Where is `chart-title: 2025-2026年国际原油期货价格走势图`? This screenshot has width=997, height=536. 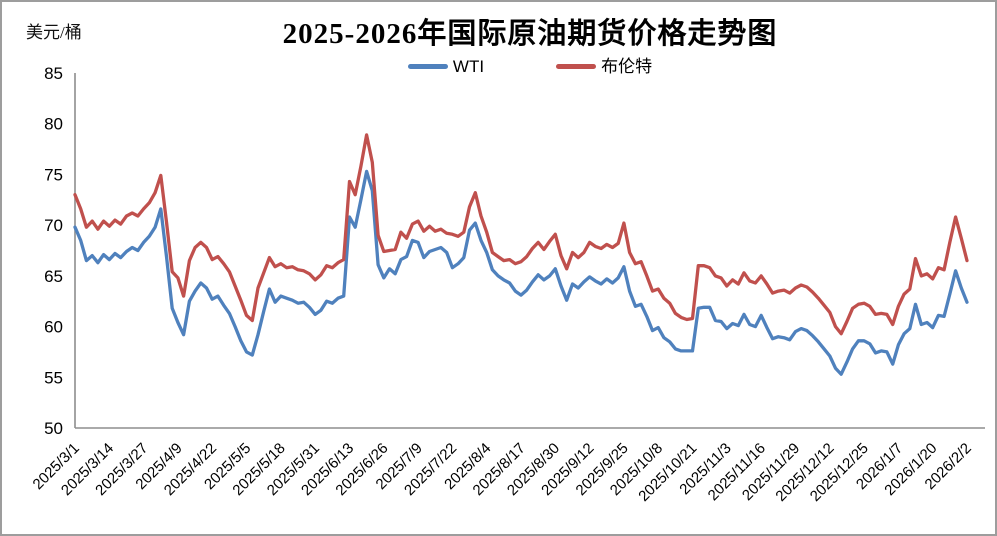
chart-title: 2025-2026年国际原油期货价格走势图 is located at coordinates (530, 34).